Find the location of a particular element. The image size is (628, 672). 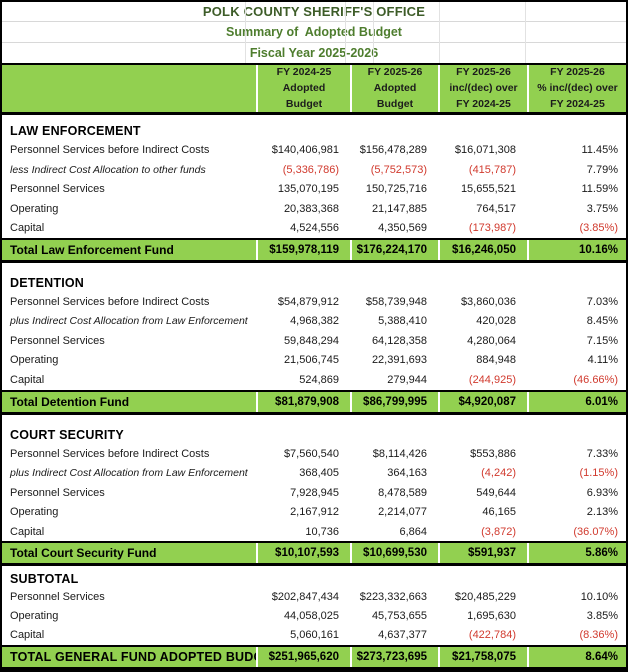

value-fy2526: 364,163 is located at coordinates (407, 473).